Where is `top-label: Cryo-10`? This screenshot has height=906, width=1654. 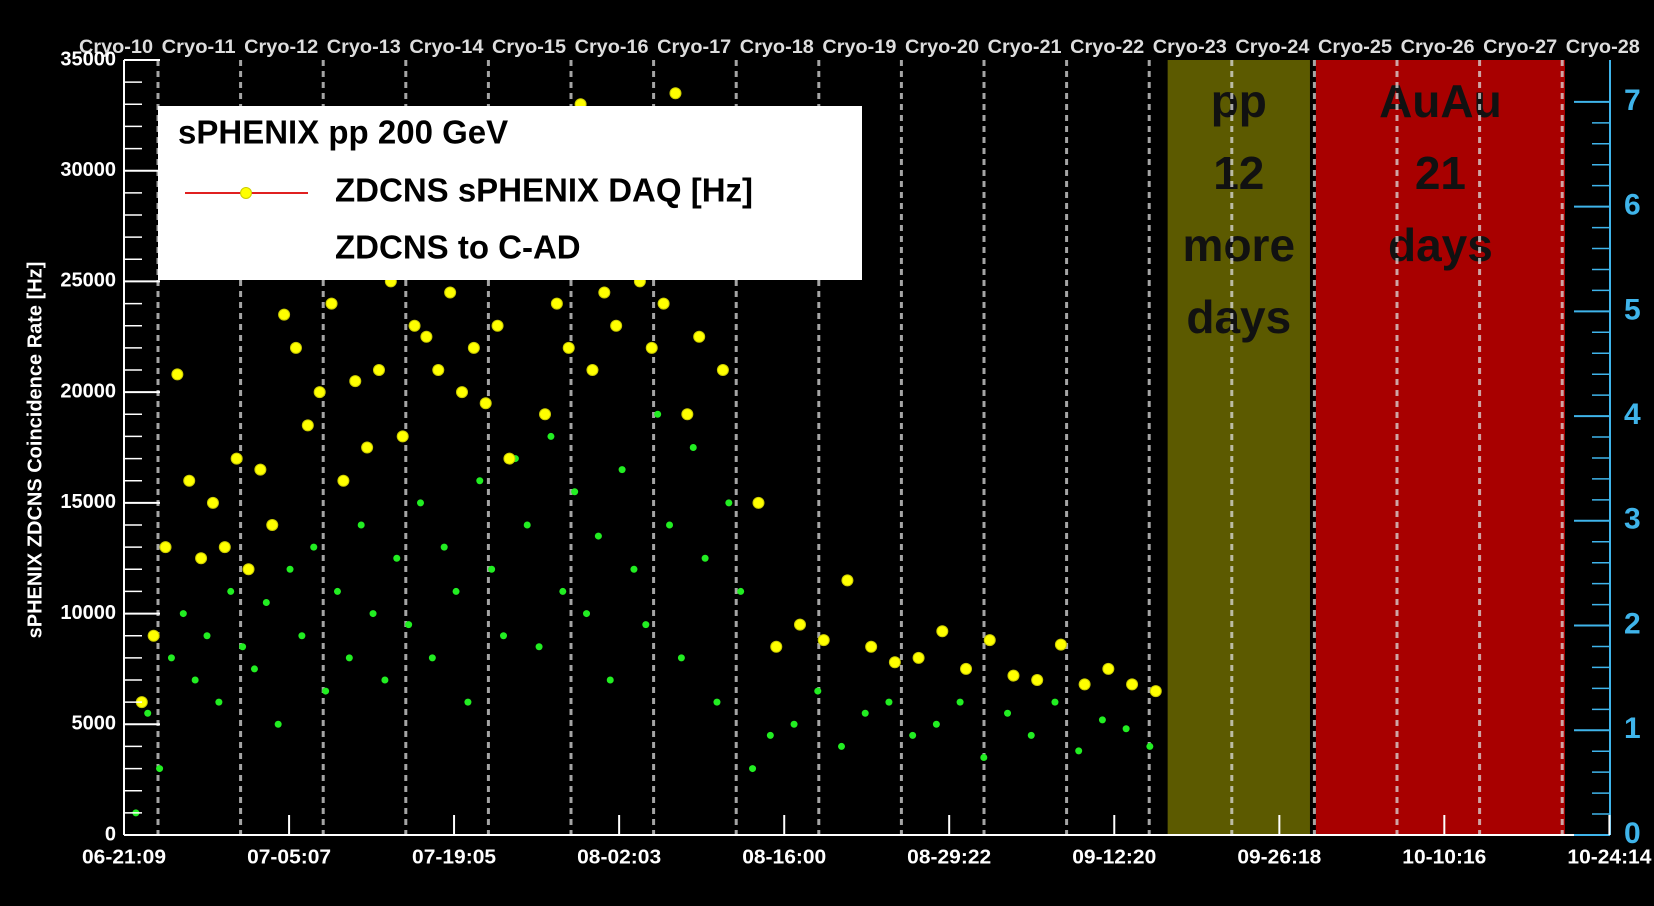 top-label: Cryo-10 is located at coordinates (116, 47).